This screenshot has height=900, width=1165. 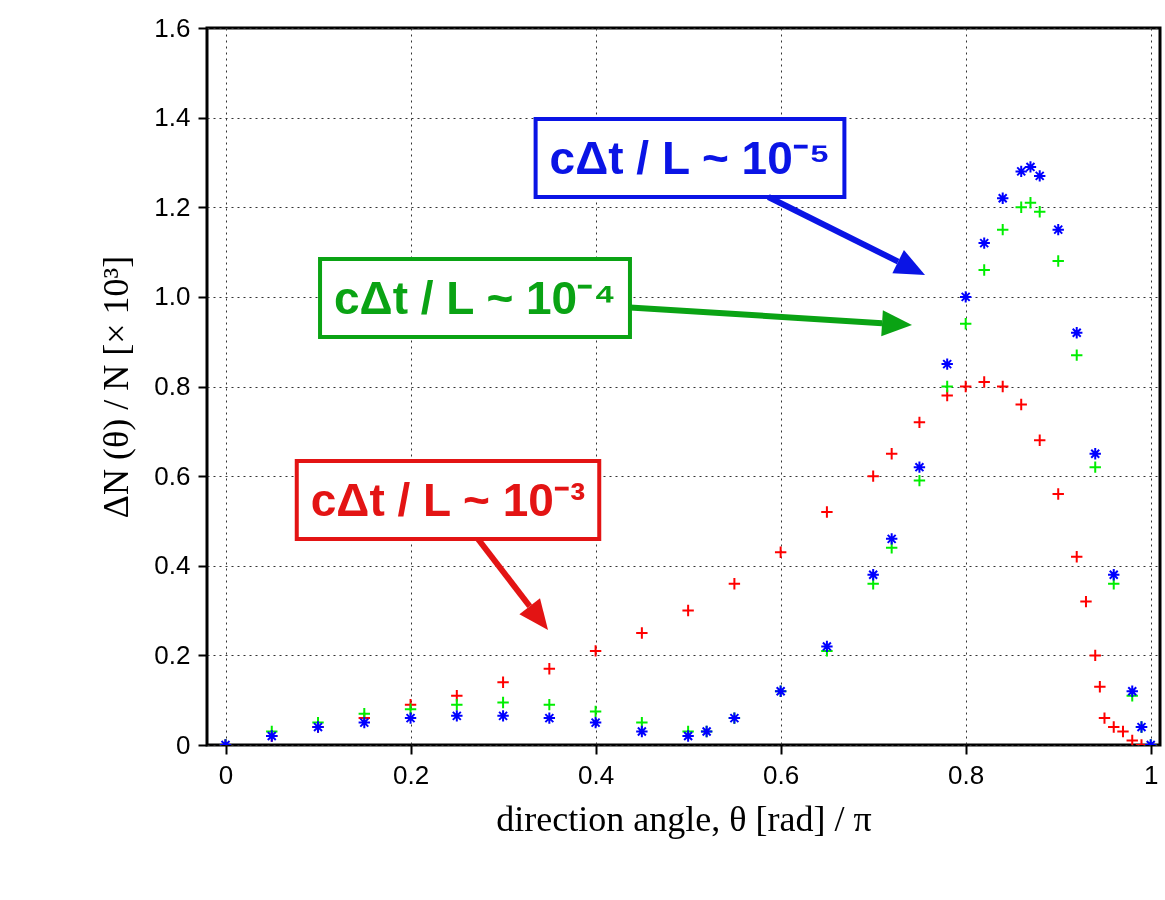 I want to click on x-tick-label: 0.8, so click(x=966, y=774).